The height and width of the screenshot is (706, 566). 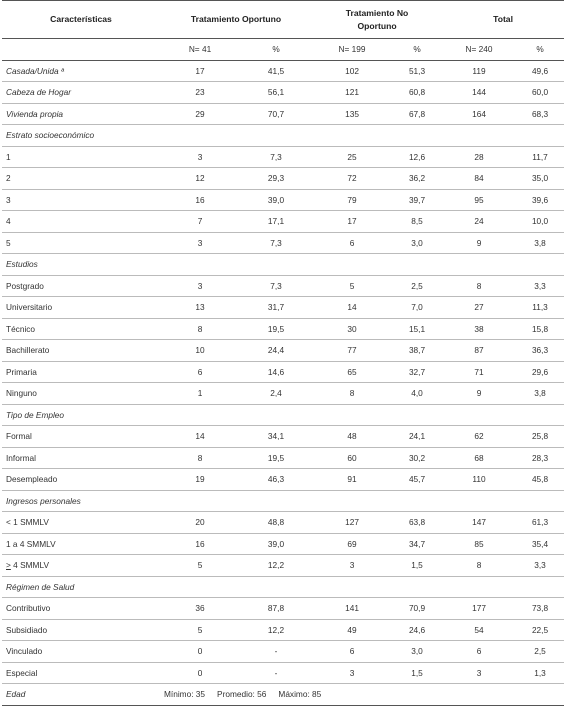 What do you see at coordinates (417, 178) in the screenshot?
I see `no-oportuno-percent: 36,2` at bounding box center [417, 178].